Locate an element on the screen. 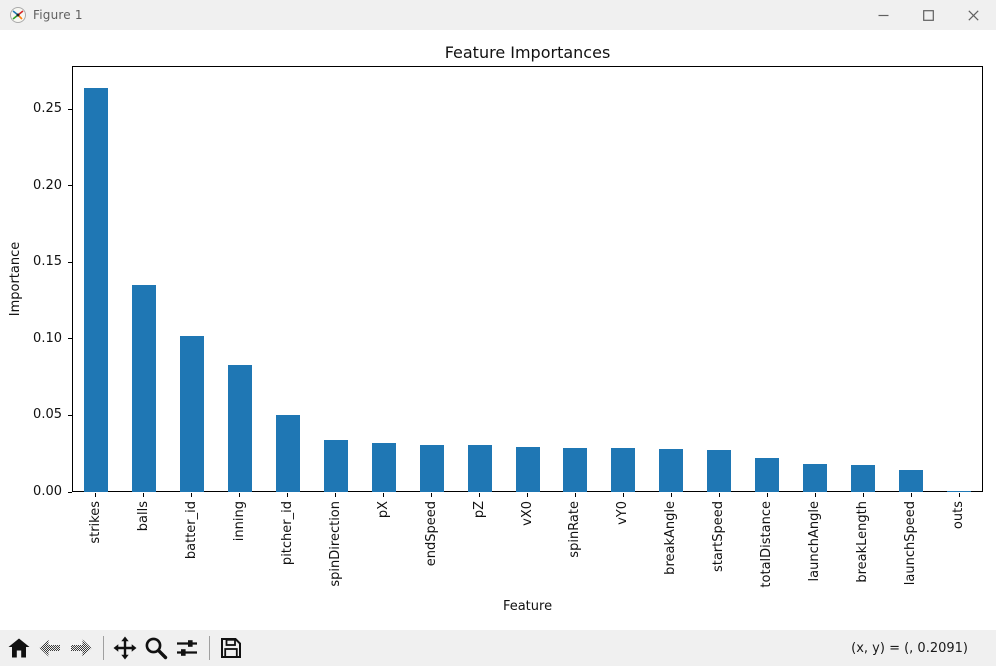 This screenshot has width=996, height=666. x-tick-label: inning is located at coordinates (239, 521).